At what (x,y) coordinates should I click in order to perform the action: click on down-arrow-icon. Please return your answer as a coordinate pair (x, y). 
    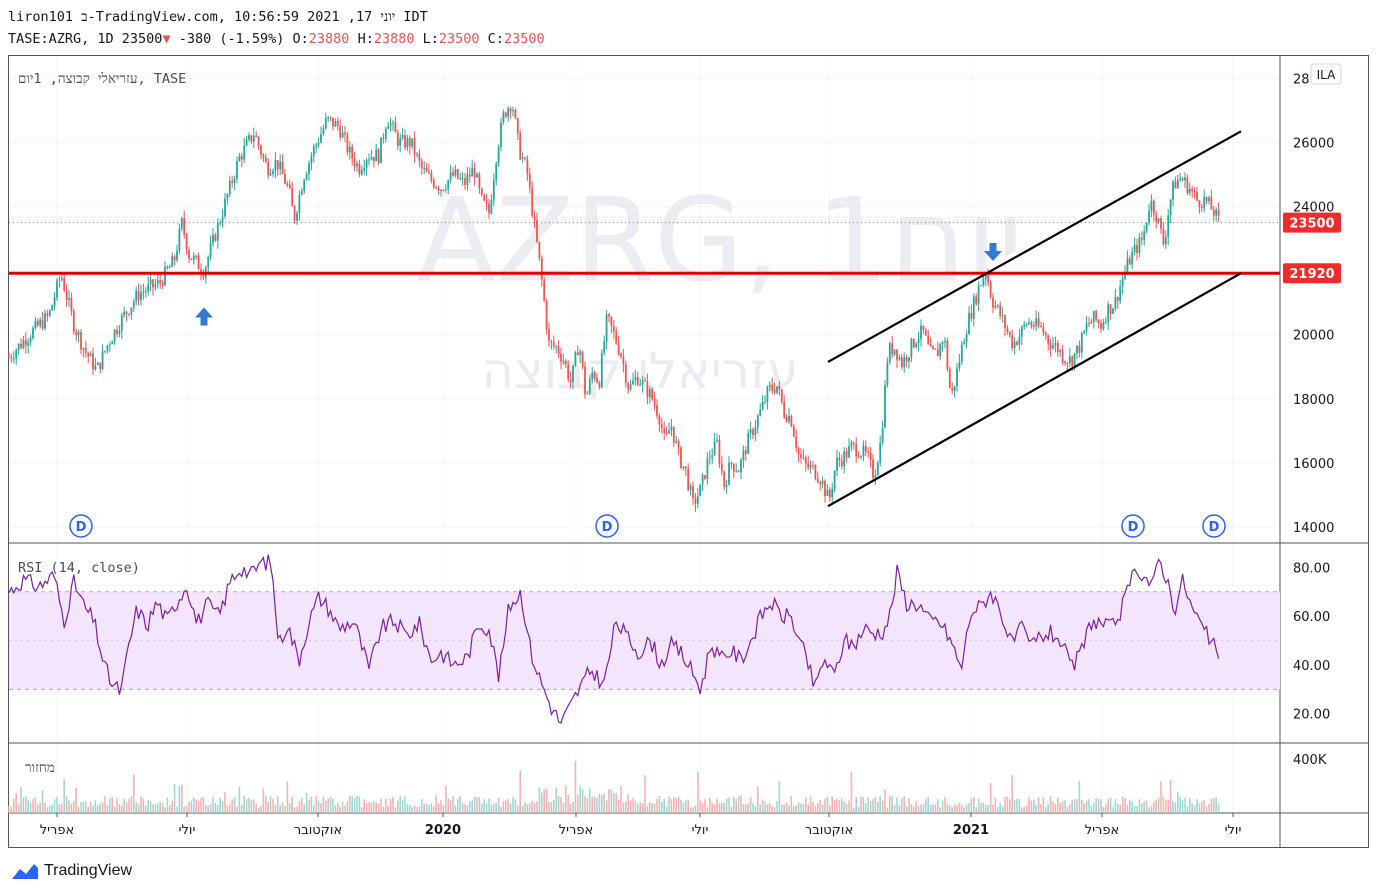
    Looking at the image, I should click on (993, 252).